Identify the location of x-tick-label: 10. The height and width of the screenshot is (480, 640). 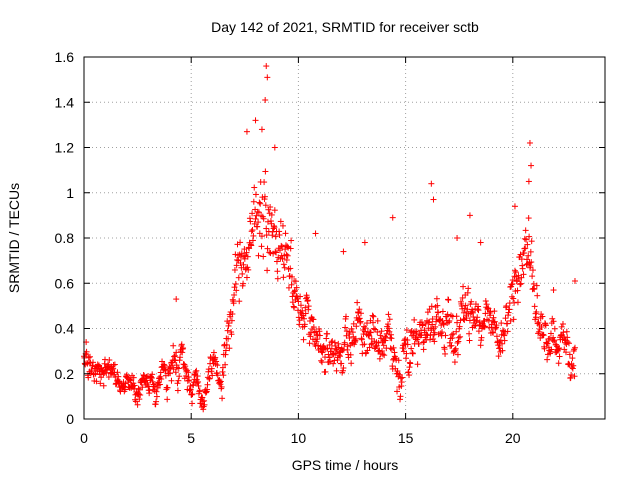
(299, 438).